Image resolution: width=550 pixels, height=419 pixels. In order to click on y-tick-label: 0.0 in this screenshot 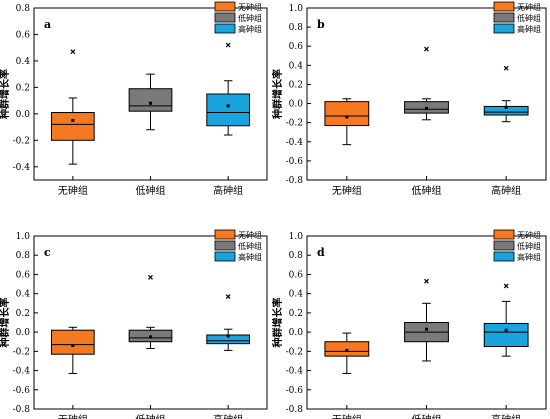, I will do `click(23, 115)`.